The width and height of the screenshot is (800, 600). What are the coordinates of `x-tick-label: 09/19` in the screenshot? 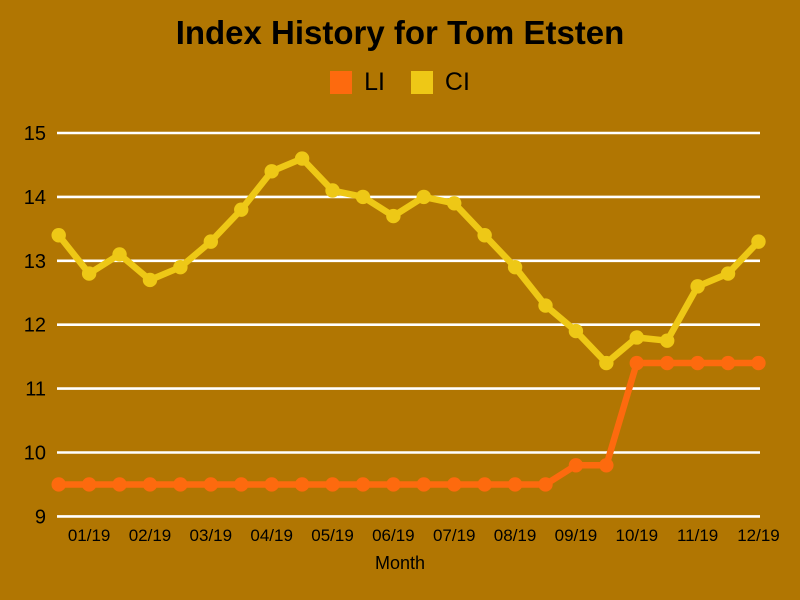 It's located at (576, 535).